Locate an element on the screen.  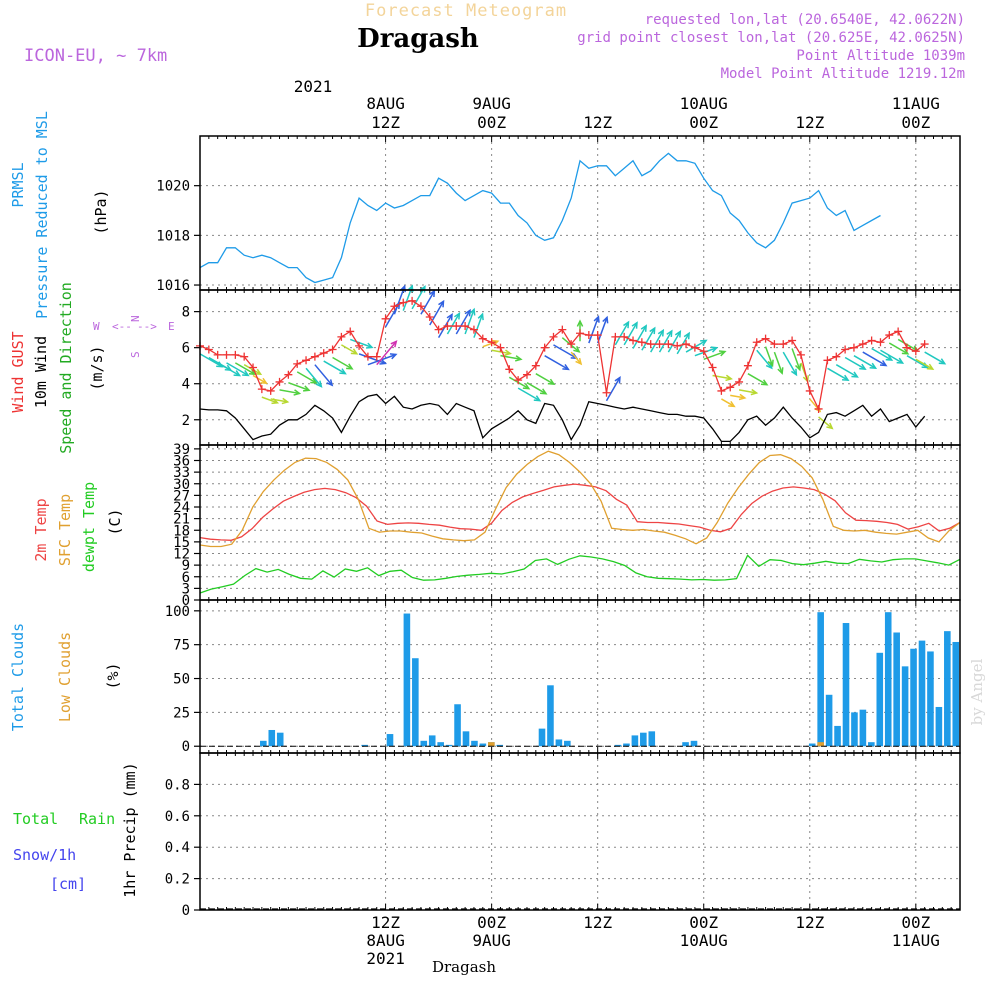
y-tick-label-2: 3 is located at coordinates (186, 589).